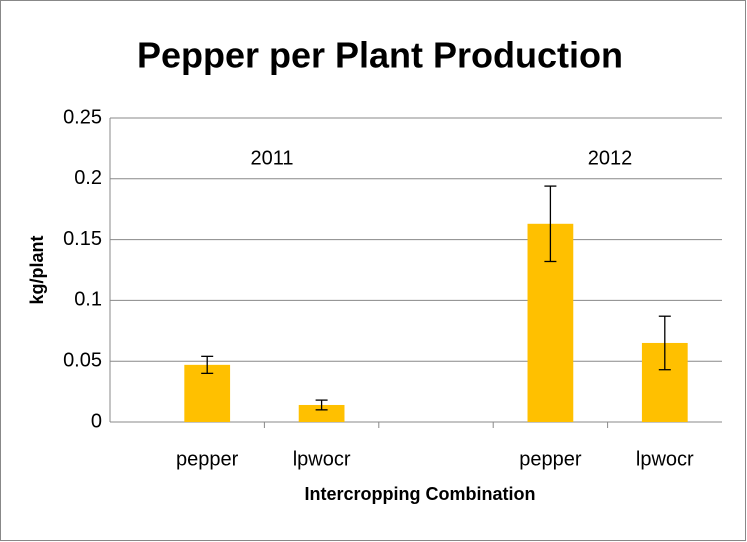 This screenshot has height=542, width=747. Describe the element at coordinates (88, 300) in the screenshot. I see `y-tick-label: 0.1` at that location.